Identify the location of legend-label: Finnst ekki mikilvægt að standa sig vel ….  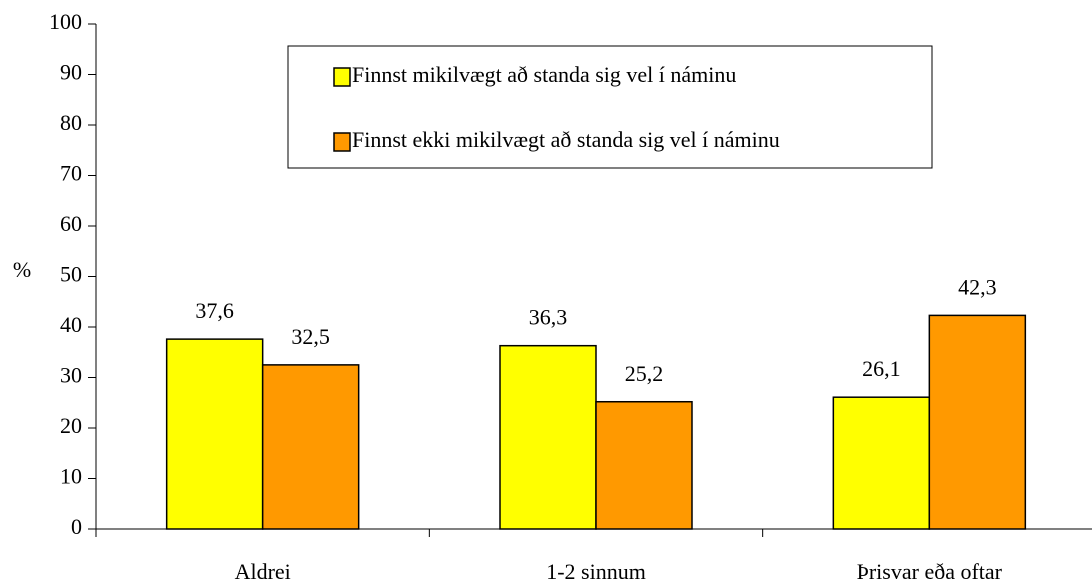
(566, 139).